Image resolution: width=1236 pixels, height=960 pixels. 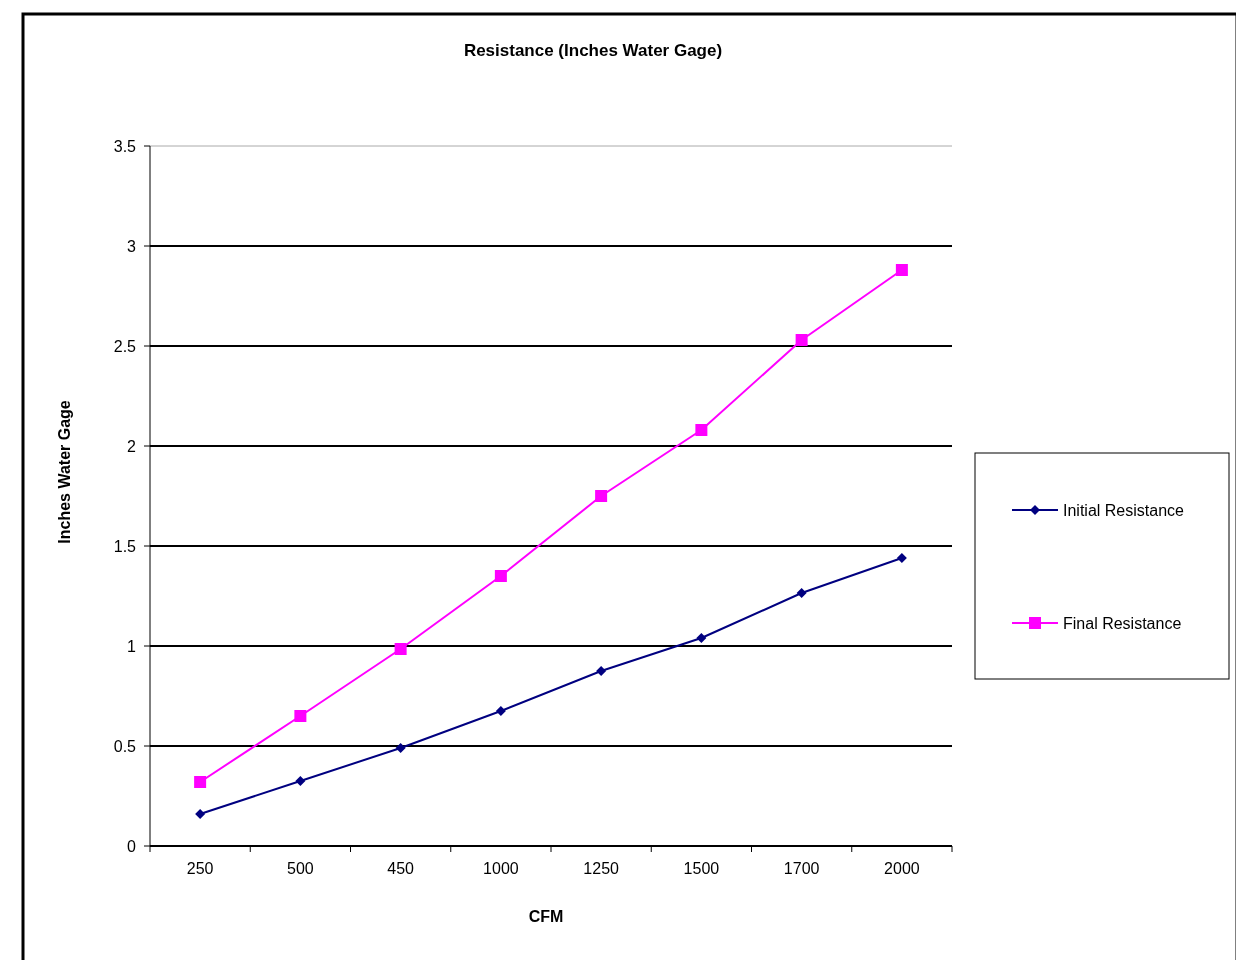 I want to click on y-tick-label: 0, so click(x=132, y=846).